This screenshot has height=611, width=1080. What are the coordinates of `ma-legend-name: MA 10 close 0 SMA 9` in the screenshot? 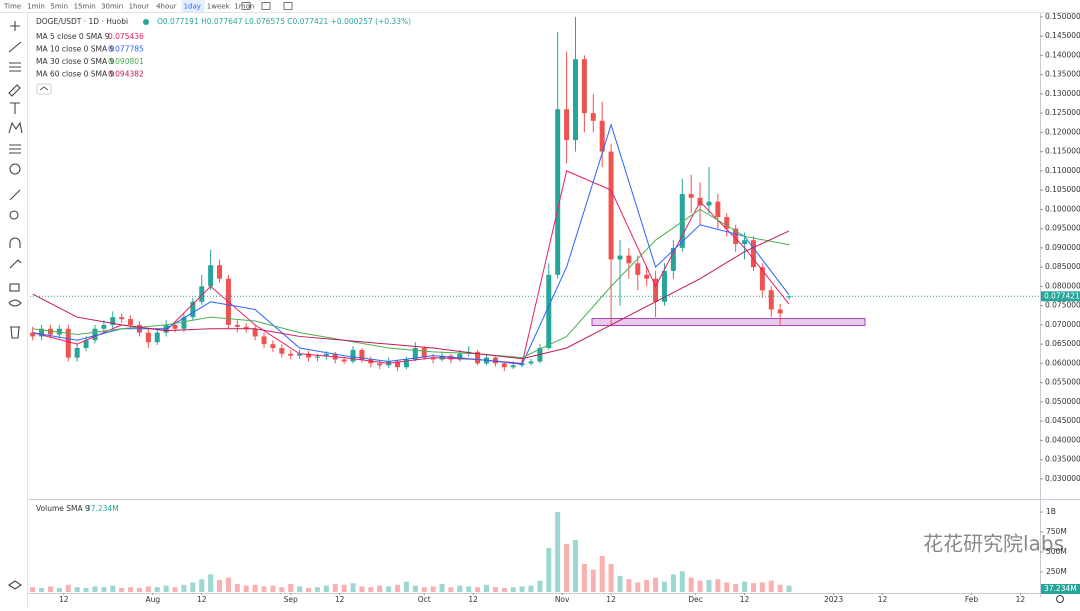 It's located at (75, 49).